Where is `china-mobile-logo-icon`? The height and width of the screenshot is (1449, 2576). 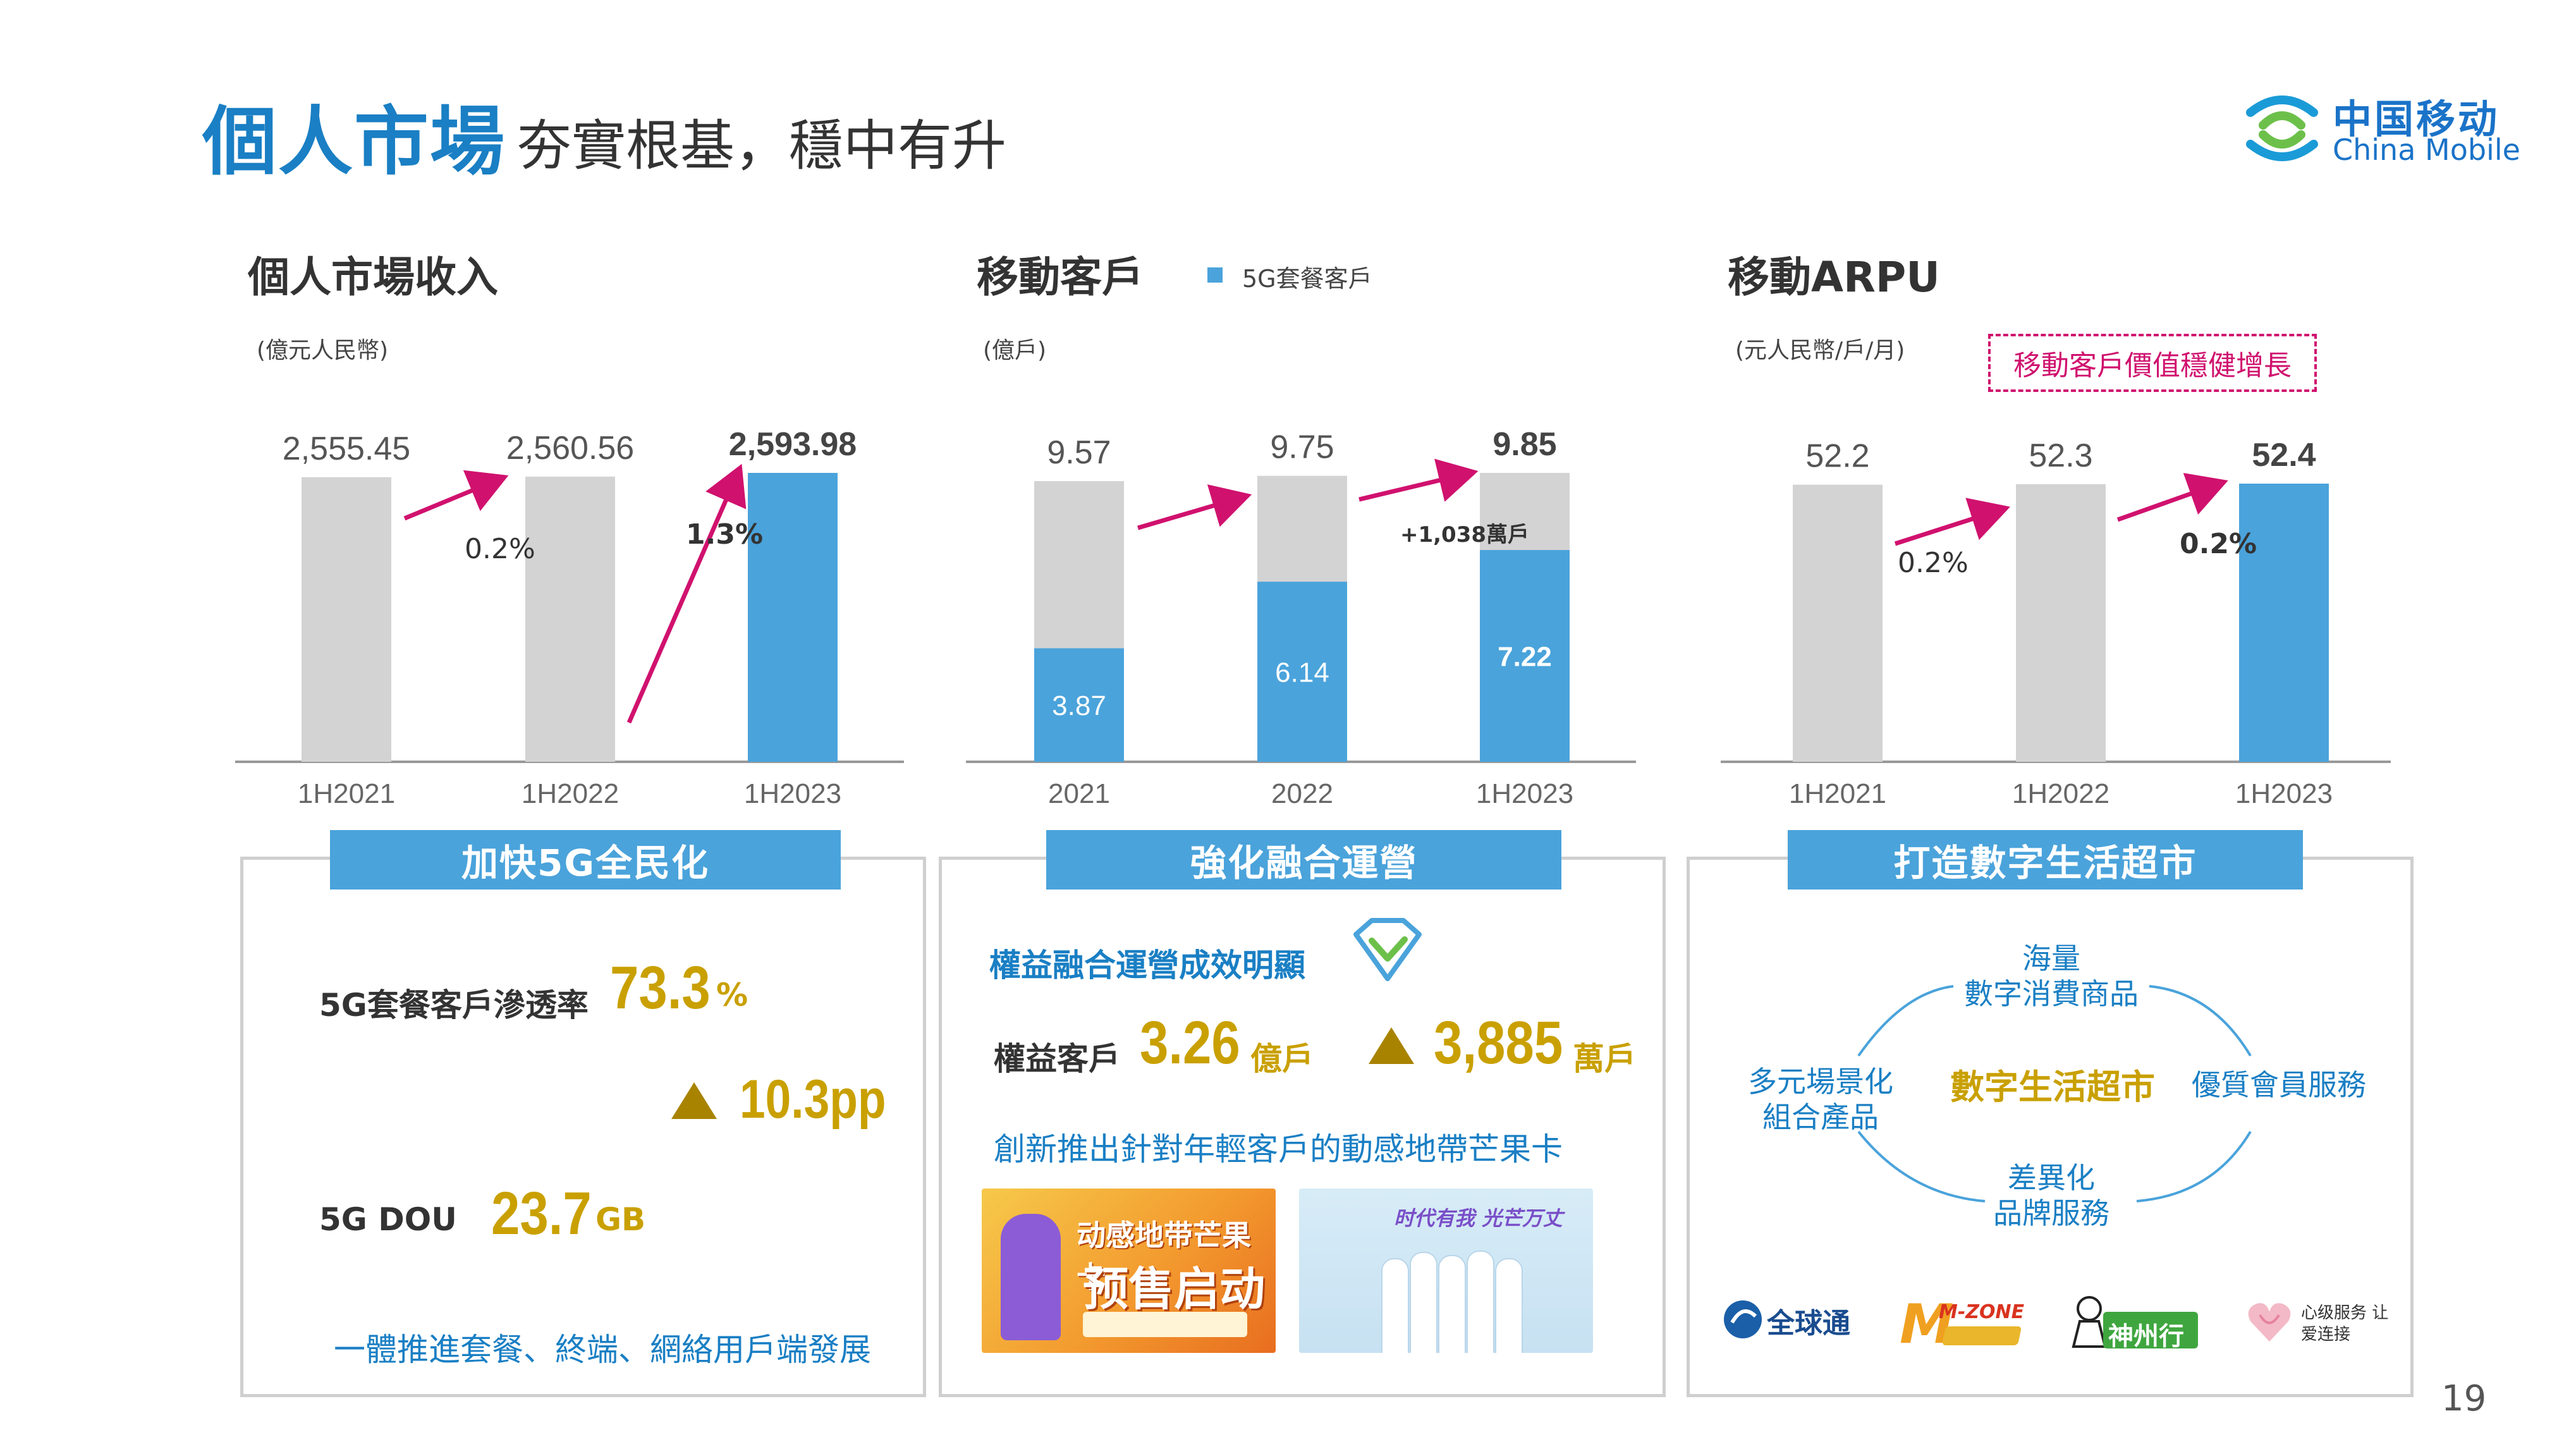
china-mobile-logo-icon is located at coordinates (2282, 128).